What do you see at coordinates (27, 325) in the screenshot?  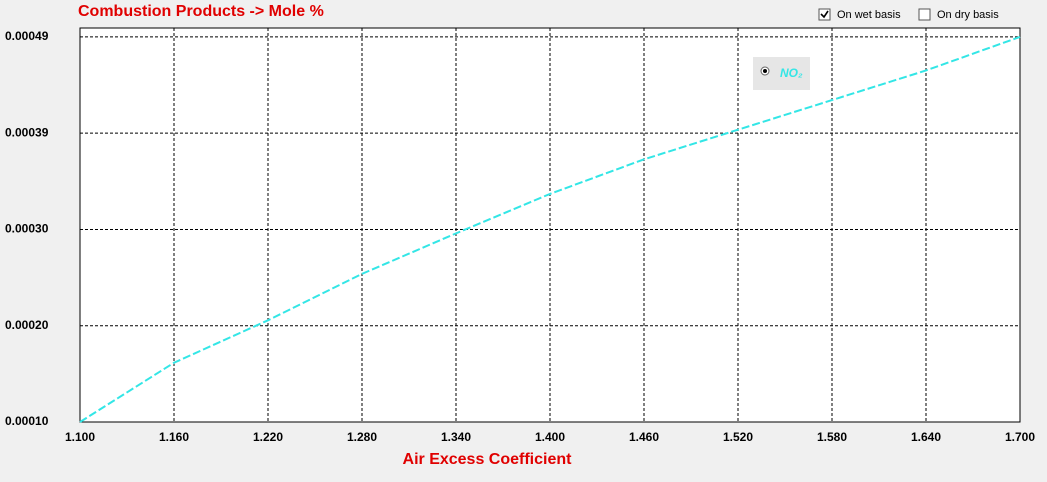 I see `y-tick-label: 0.00020` at bounding box center [27, 325].